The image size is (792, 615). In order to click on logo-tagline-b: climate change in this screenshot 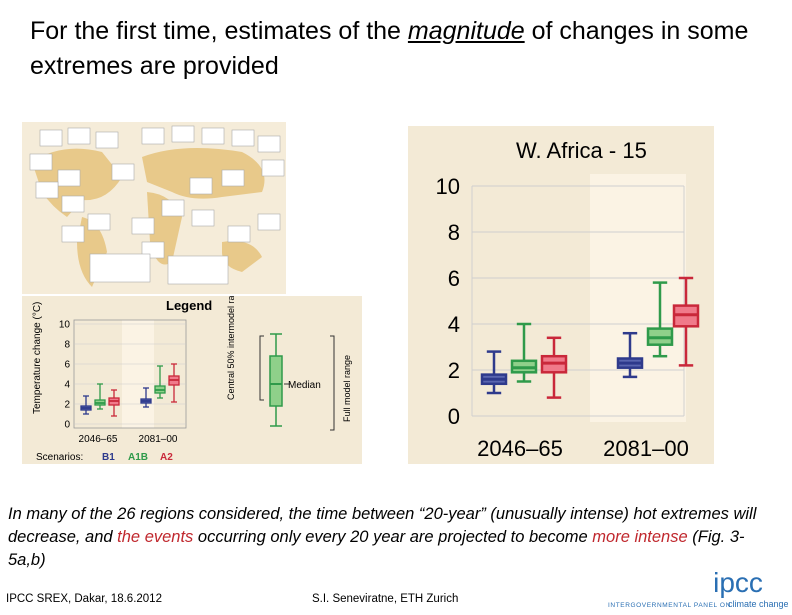, I will do `click(758, 604)`.